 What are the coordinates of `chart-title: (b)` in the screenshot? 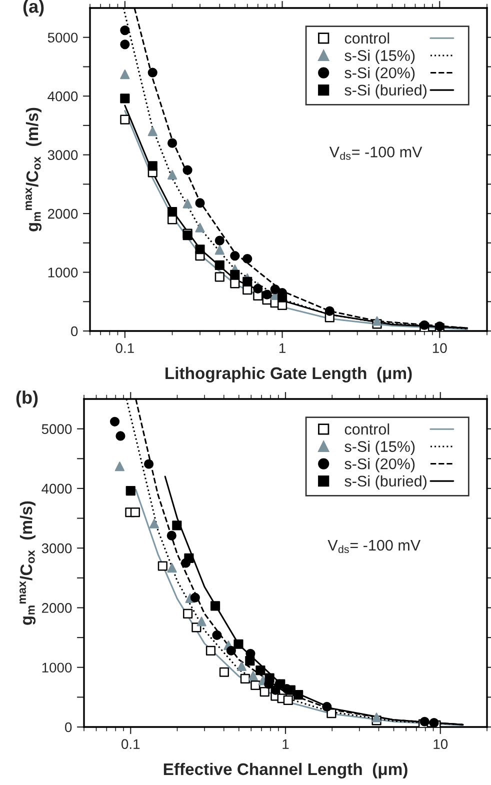 It's located at (27, 399).